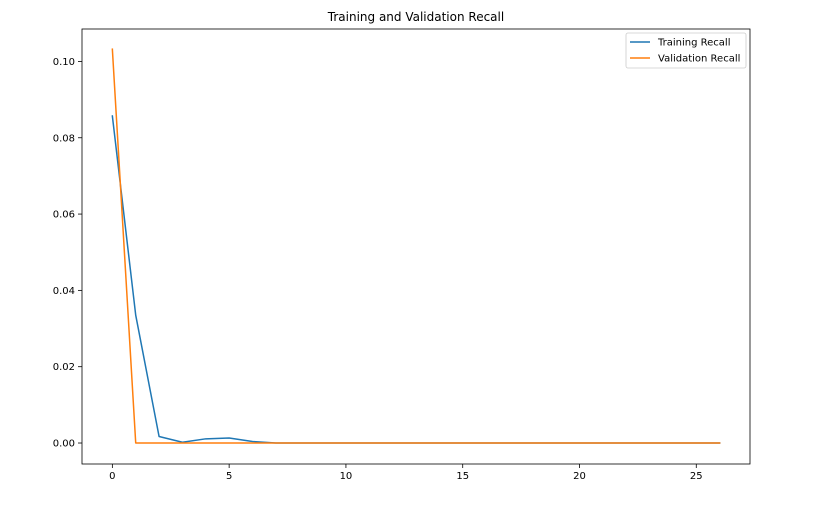  Describe the element at coordinates (415, 17) in the screenshot. I see `chart-title: Training and Validation Recall` at that location.